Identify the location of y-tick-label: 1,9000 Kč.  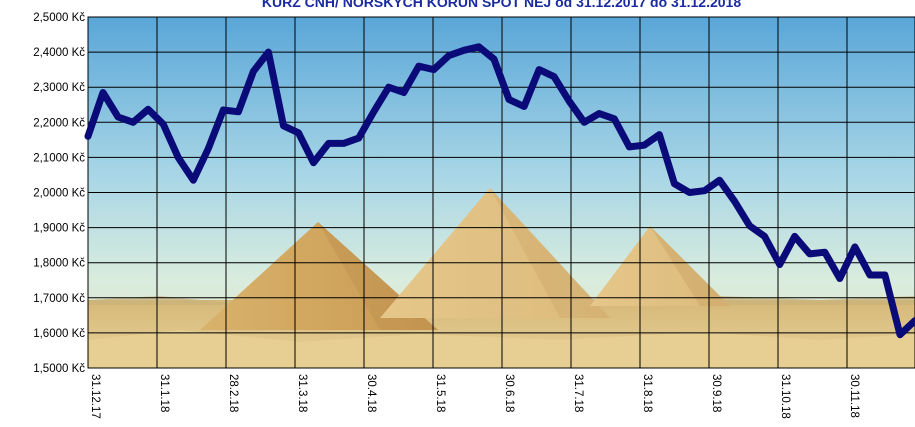
(59, 229).